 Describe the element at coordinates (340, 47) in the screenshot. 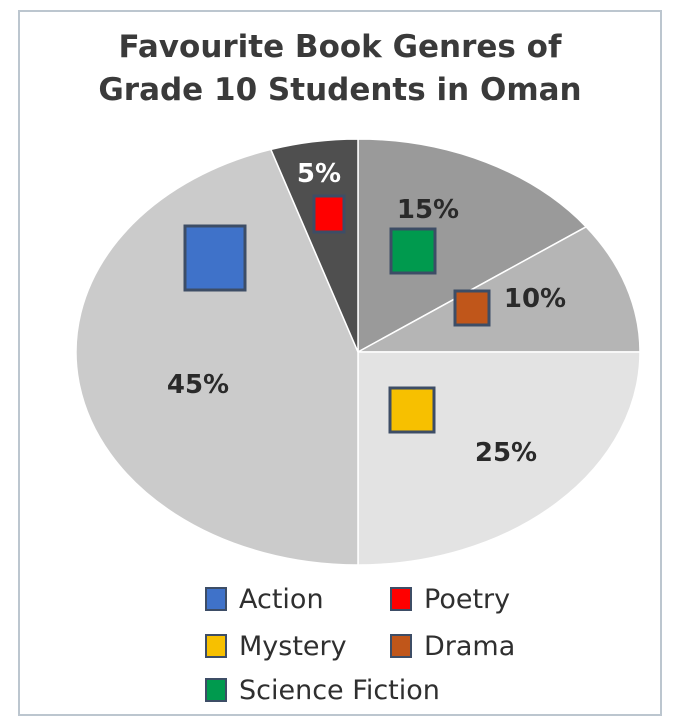

I see `chart-title-line-1: Favourite Book Genres of` at that location.